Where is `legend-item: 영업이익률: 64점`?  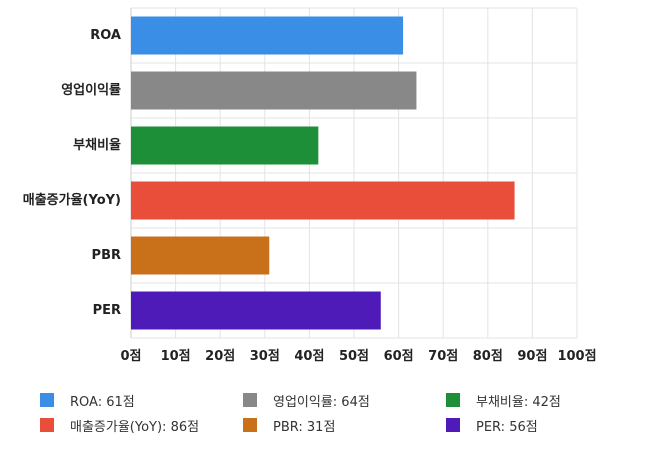
legend-item: 영업이익률: 64점 is located at coordinates (344, 400).